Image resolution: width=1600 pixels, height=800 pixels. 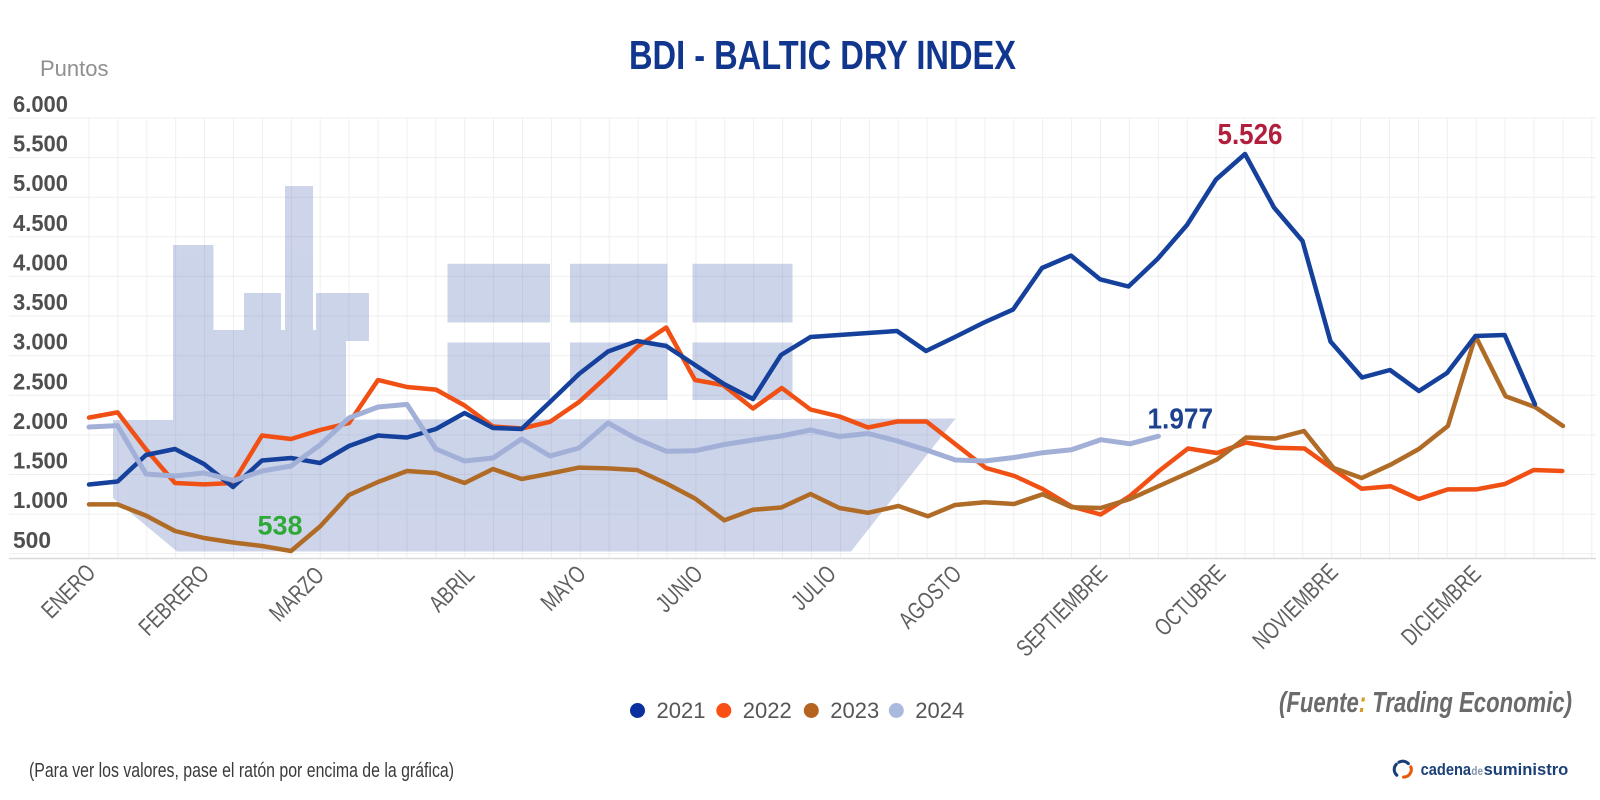 I want to click on svg-text: 1.977, so click(x=1181, y=420).